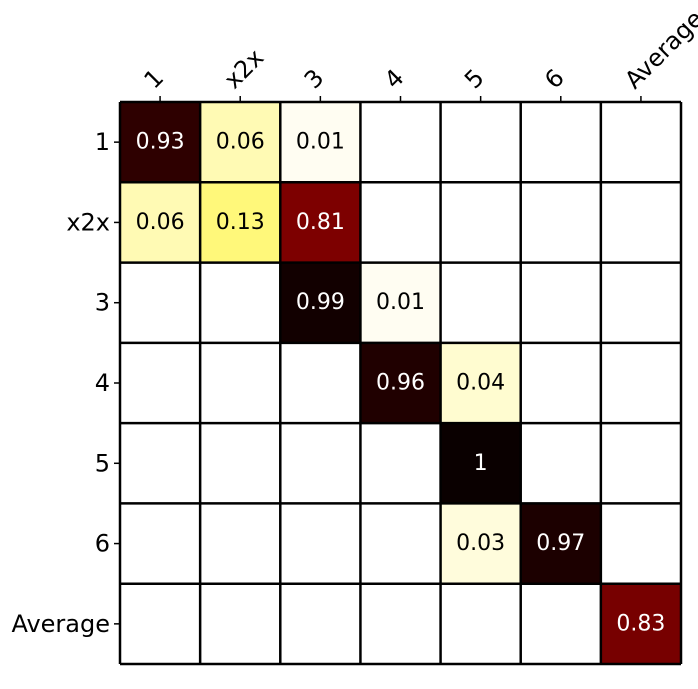  I want to click on x-tick-label: 6, so click(554, 79).